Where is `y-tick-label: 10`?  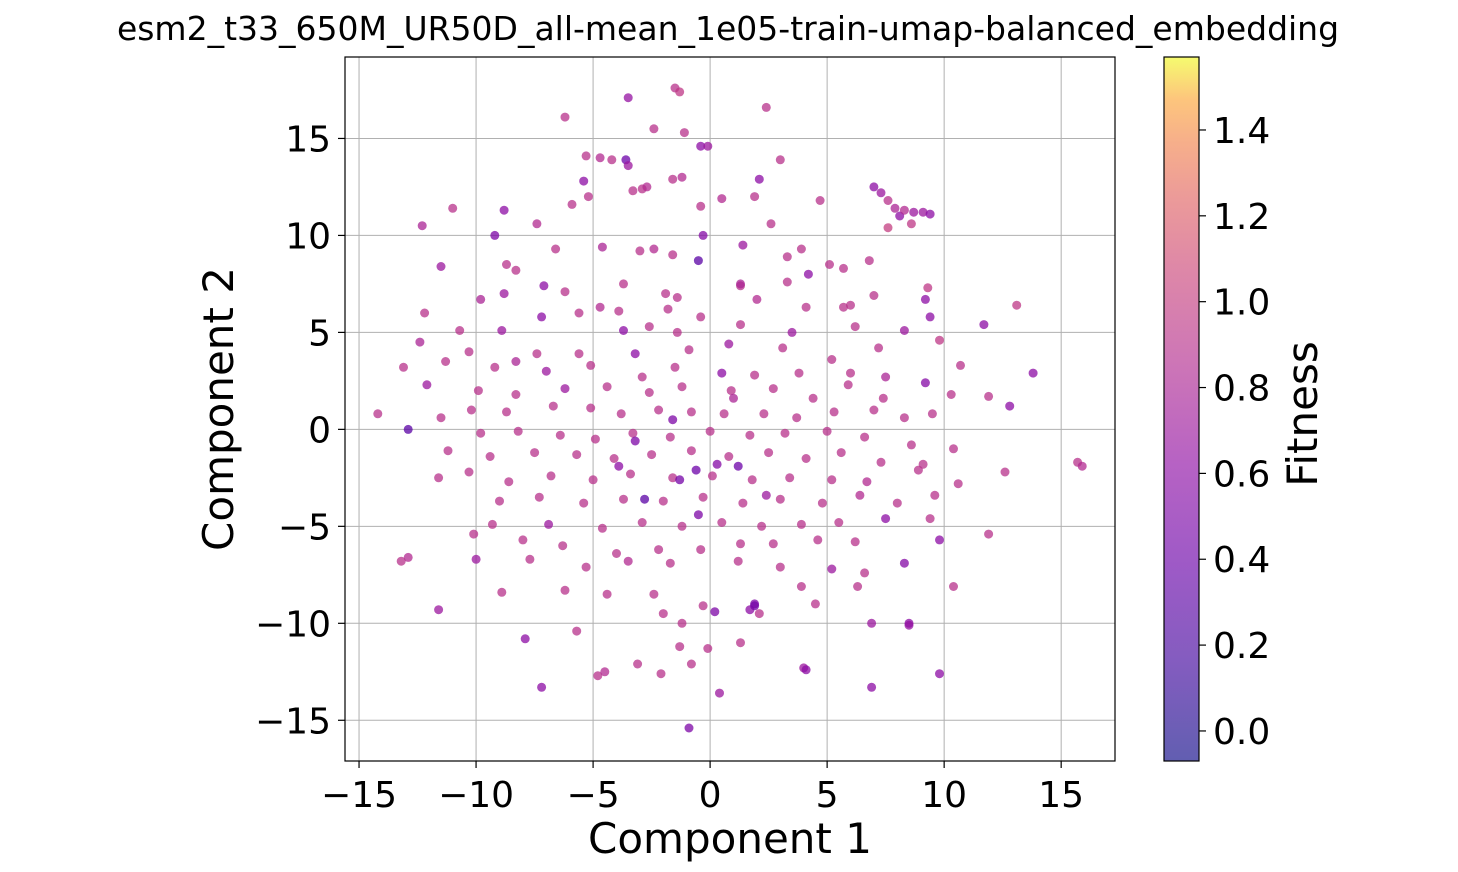 y-tick-label: 10 is located at coordinates (308, 236).